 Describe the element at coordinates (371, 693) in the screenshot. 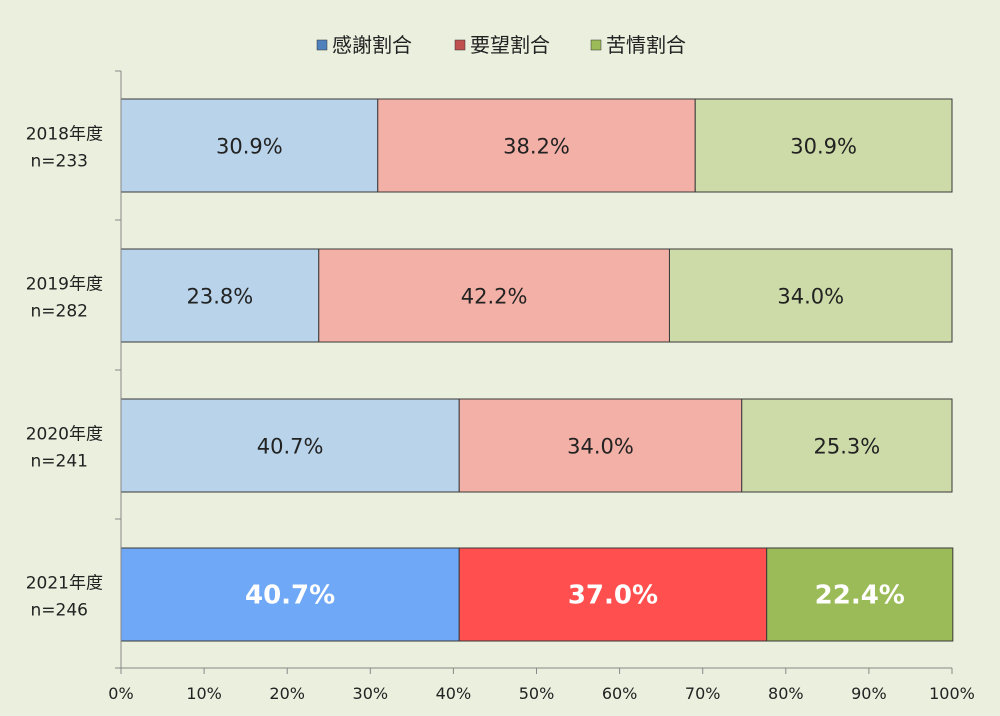

I see `x-tick-label: 30%` at that location.